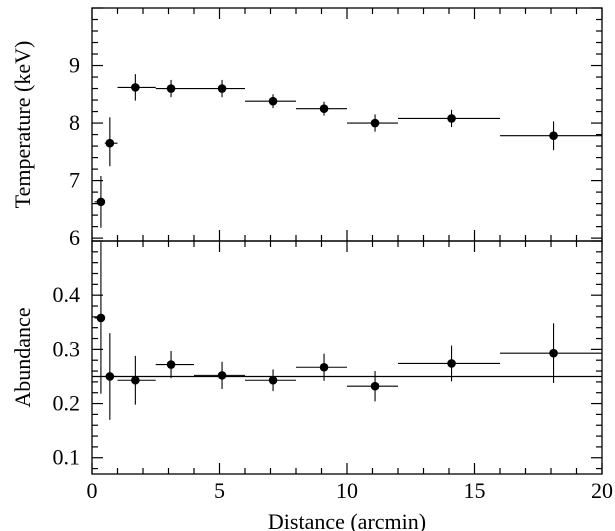 This screenshot has width=615, height=531. What do you see at coordinates (475, 490) in the screenshot?
I see `x-tick-label: 15` at bounding box center [475, 490].